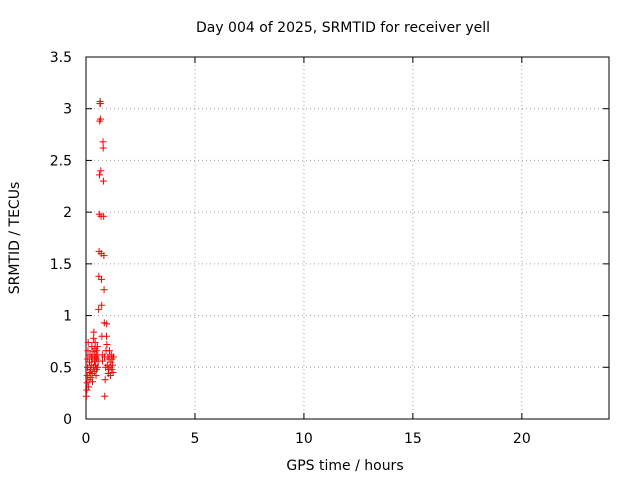 The width and height of the screenshot is (640, 480). What do you see at coordinates (344, 466) in the screenshot?
I see `x-axis-label: GPS time / hours` at bounding box center [344, 466].